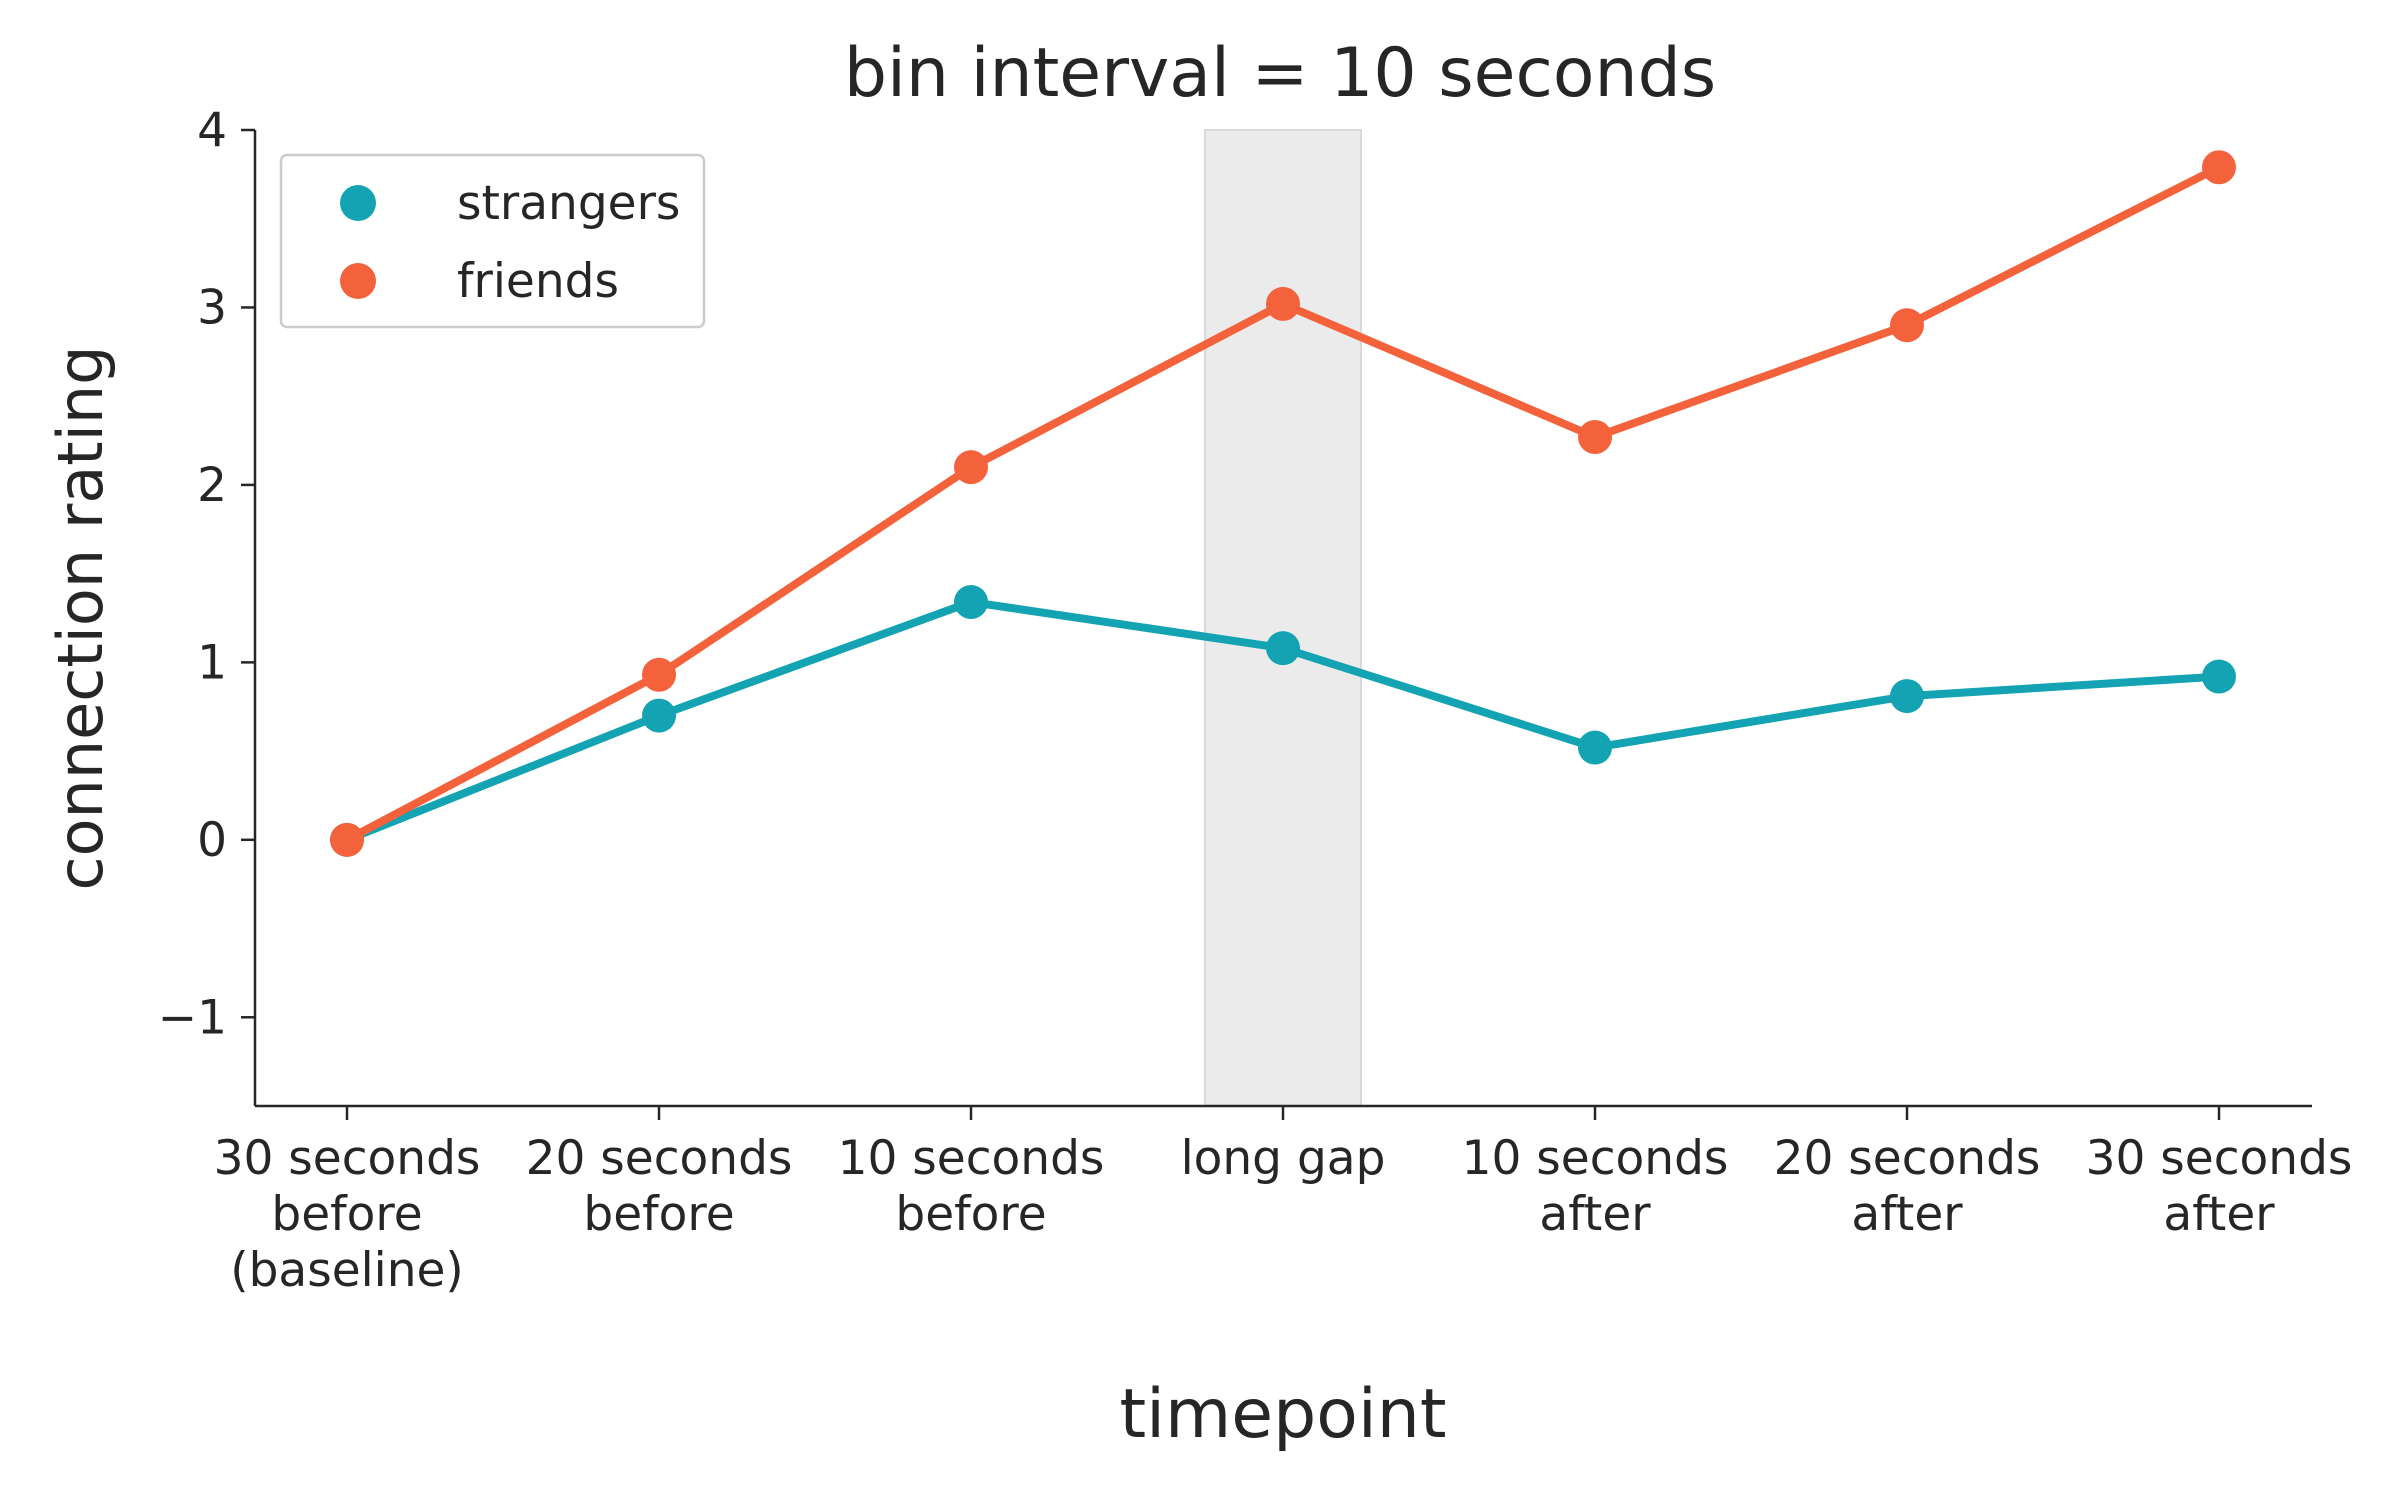 The image size is (2400, 1500). What do you see at coordinates (568, 203) in the screenshot?
I see `legend-label-strangers: strangers` at bounding box center [568, 203].